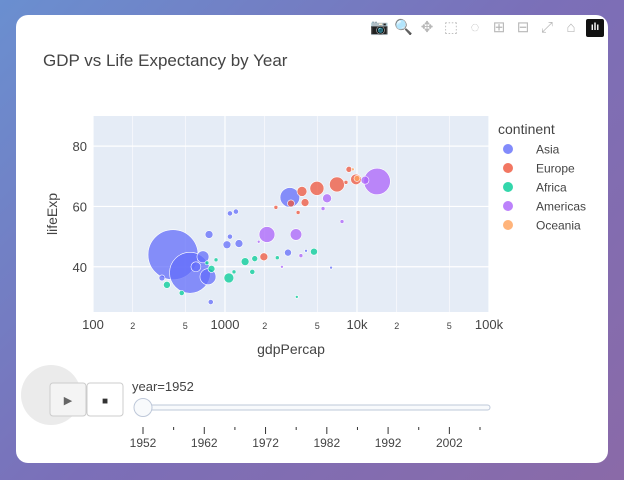  What do you see at coordinates (163, 386) in the screenshot?
I see `slider-current-value: year=1952` at bounding box center [163, 386].